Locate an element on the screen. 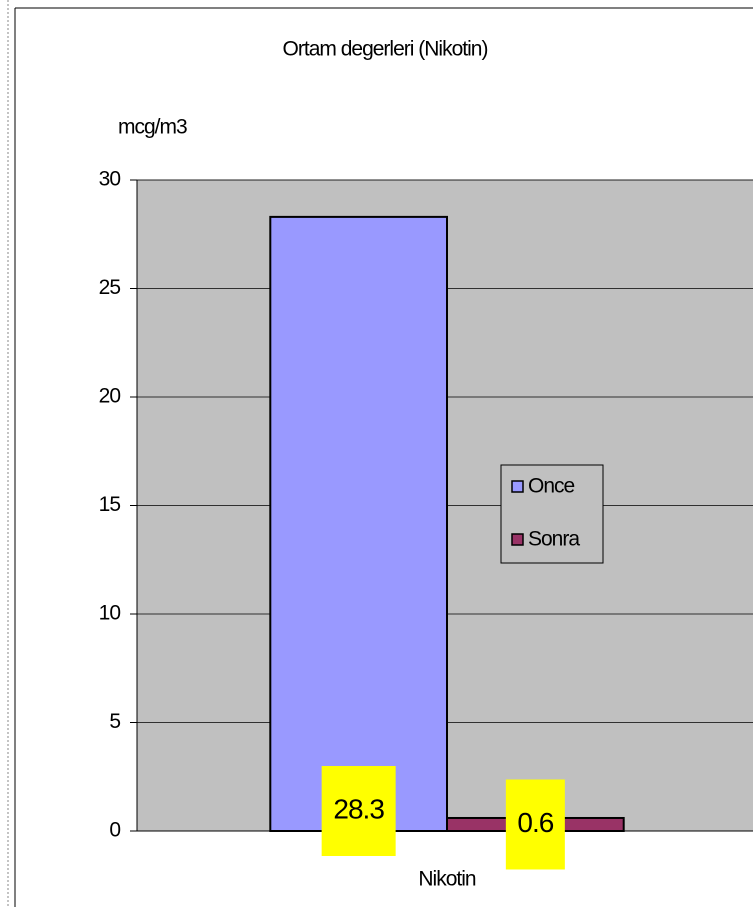  y-tick-label: 10 is located at coordinates (110, 613).